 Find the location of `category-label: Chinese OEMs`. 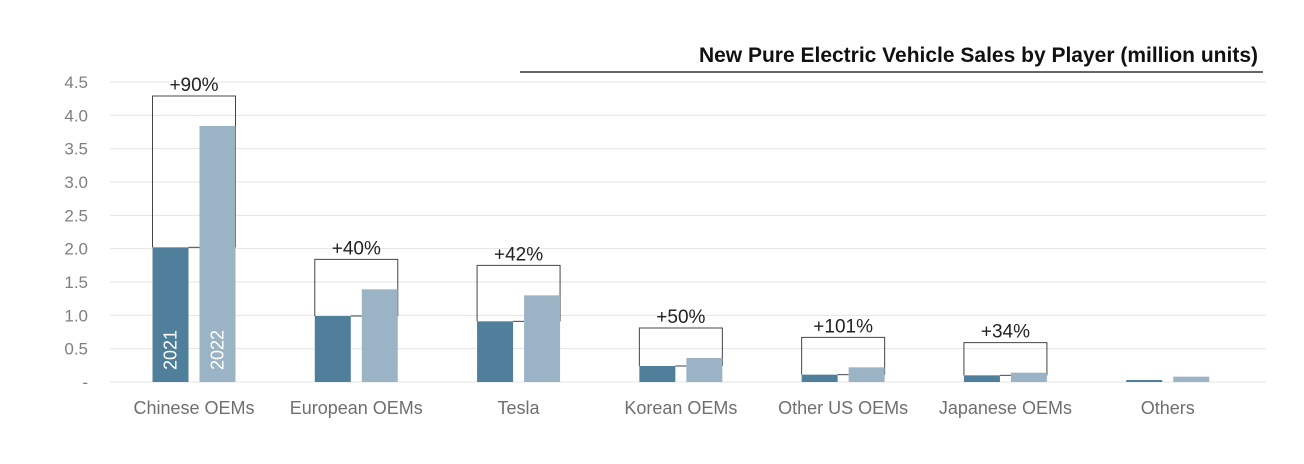

category-label: Chinese OEMs is located at coordinates (193, 408).